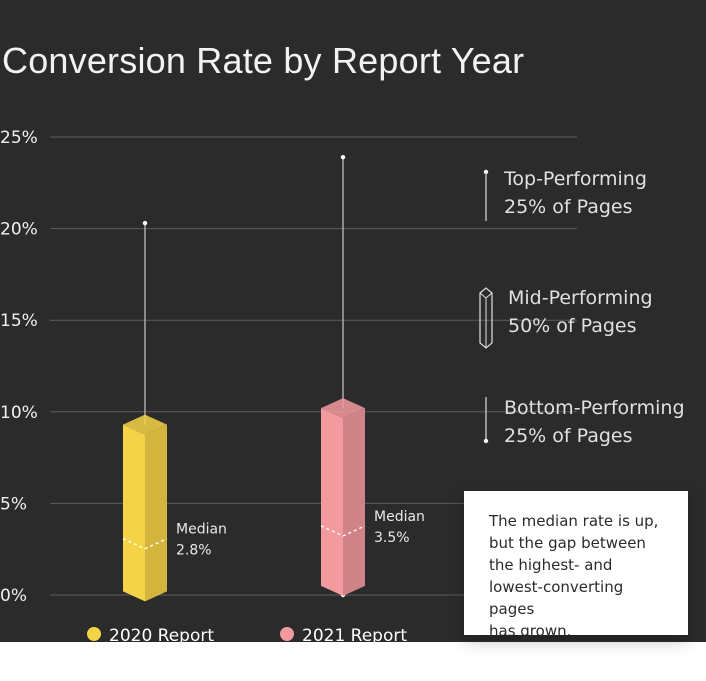 This screenshot has height=681, width=706. I want to click on y-tick-label: 15%, so click(19, 321).